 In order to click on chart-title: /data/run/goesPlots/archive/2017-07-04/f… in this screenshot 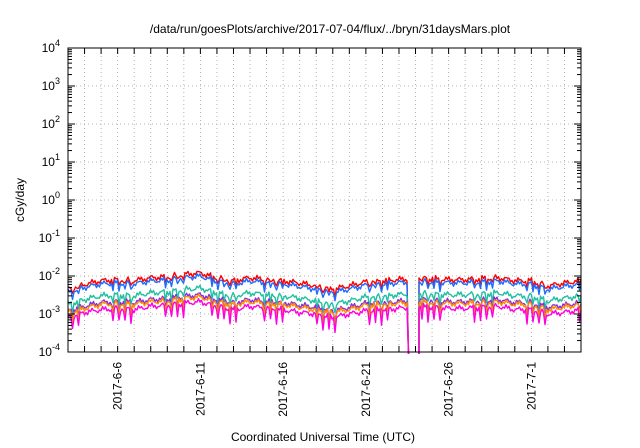, I will do `click(330, 29)`.